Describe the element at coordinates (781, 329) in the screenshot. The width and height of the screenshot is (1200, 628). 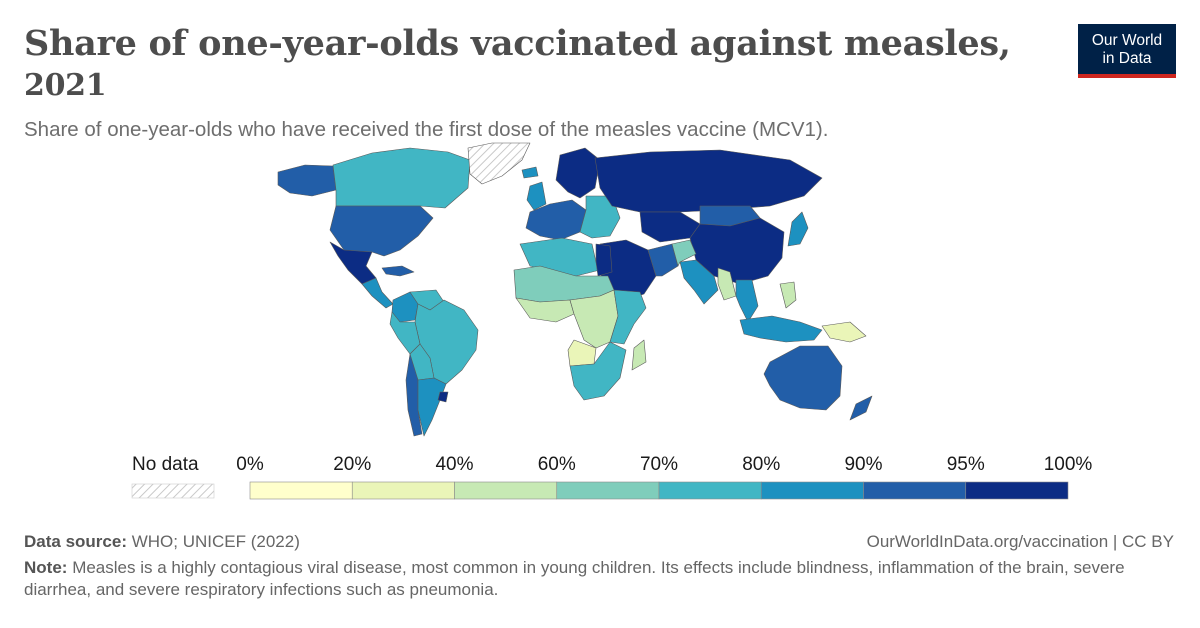
I see `region-indonesia` at that location.